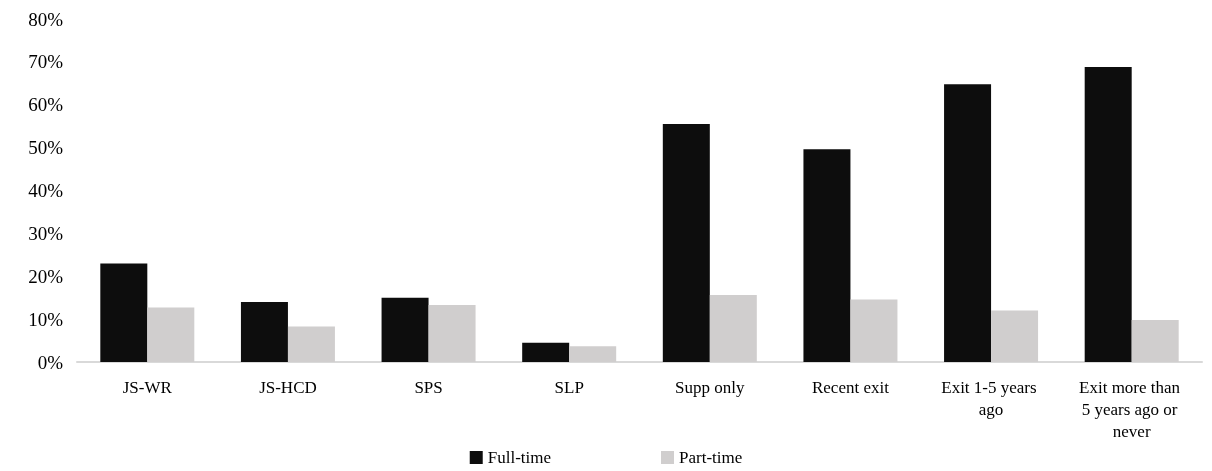  Describe the element at coordinates (50, 362) in the screenshot. I see `y-tick-label: 0%` at that location.